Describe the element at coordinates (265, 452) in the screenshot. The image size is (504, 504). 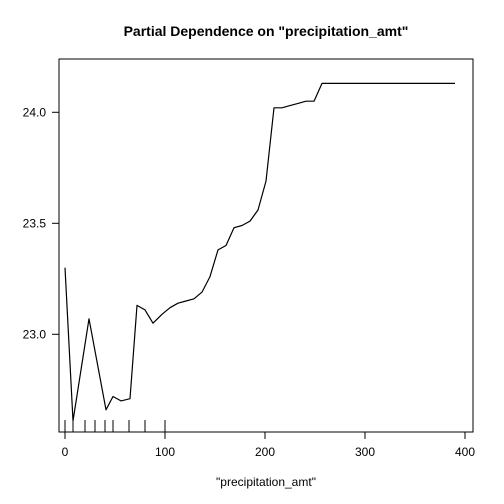
I see `x-tick-label: 200` at that location.